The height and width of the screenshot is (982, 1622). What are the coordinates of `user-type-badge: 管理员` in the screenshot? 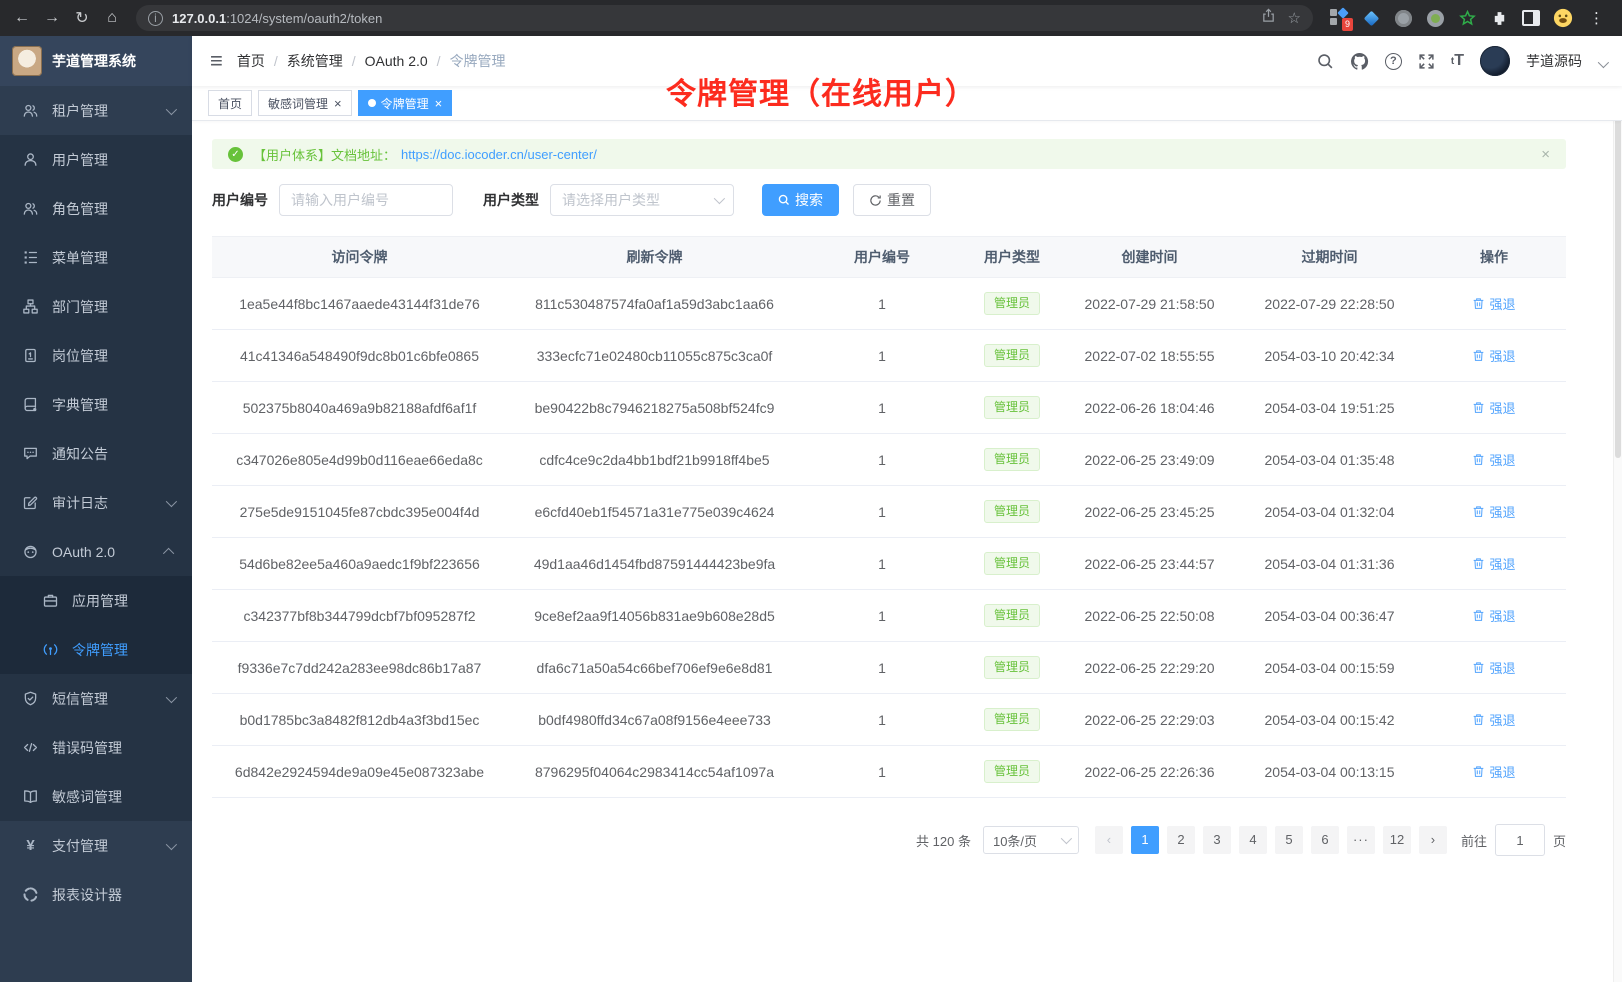 It's located at (1011, 615).